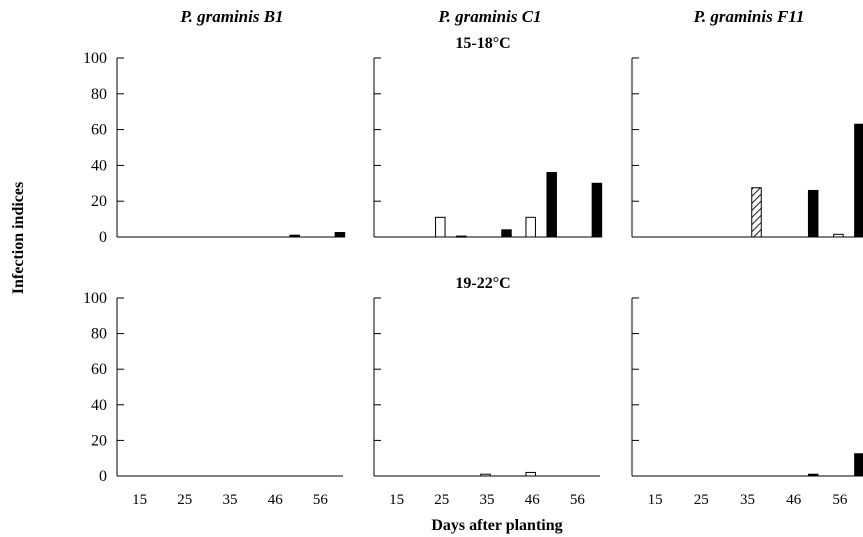  What do you see at coordinates (482, 283) in the screenshot?
I see `row-title-19-22: 19-22°C` at bounding box center [482, 283].